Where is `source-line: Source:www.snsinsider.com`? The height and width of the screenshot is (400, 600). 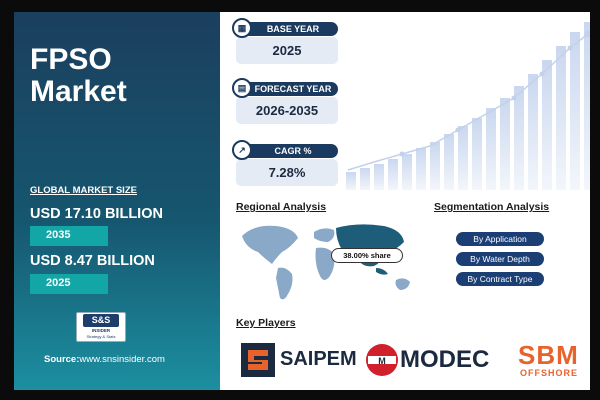 source-line: Source:www.snsinsider.com is located at coordinates (104, 359).